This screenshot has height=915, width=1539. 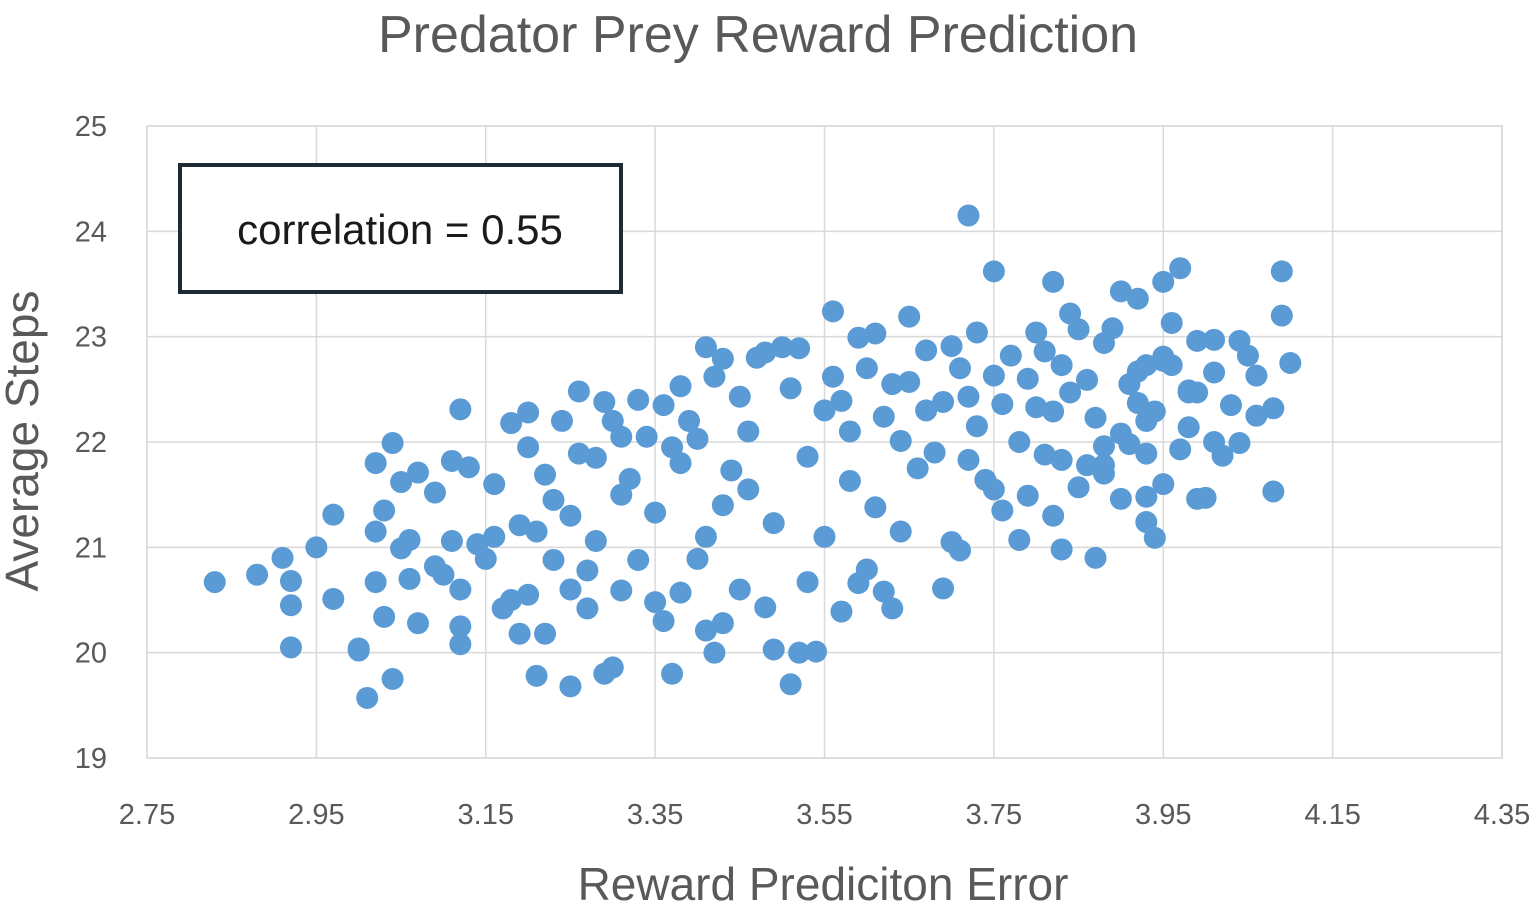 What do you see at coordinates (91, 338) in the screenshot?
I see `y-tick-label: 23` at bounding box center [91, 338].